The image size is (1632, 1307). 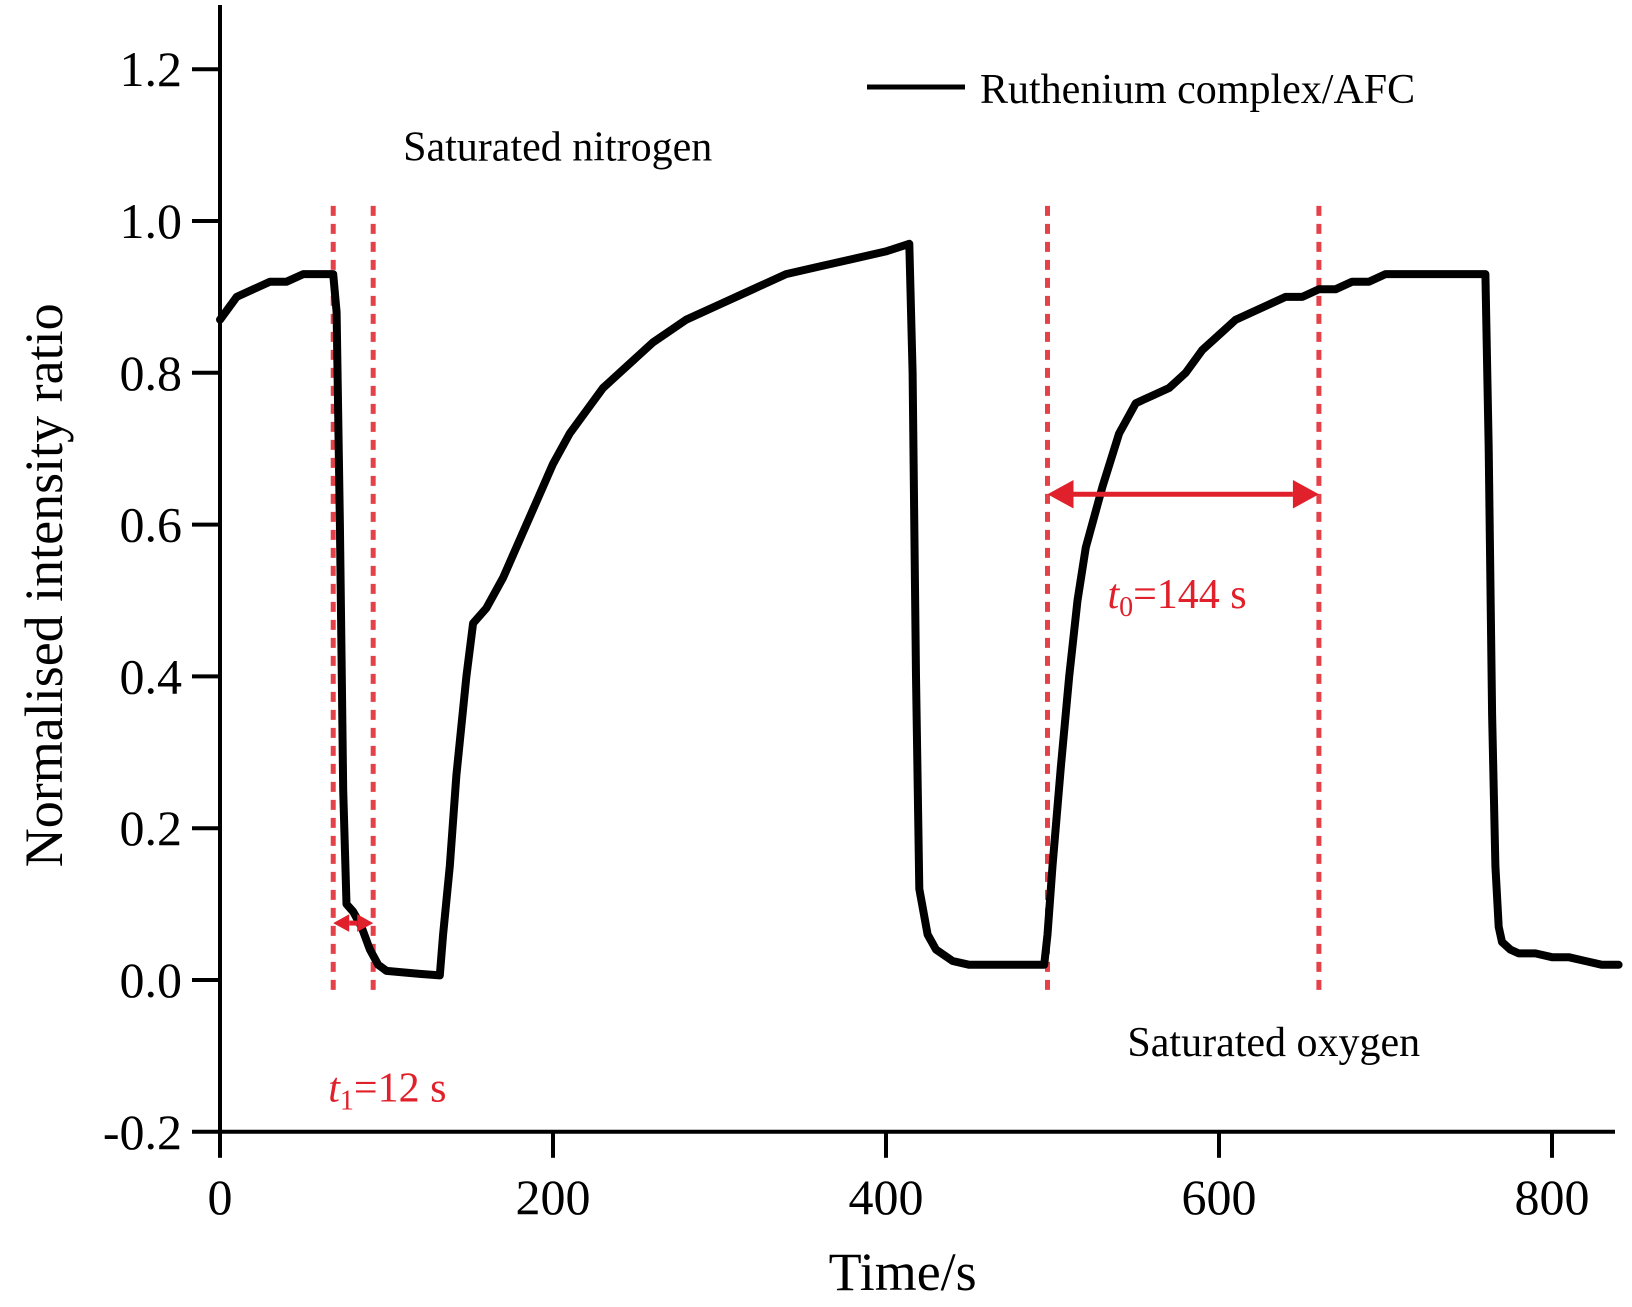 What do you see at coordinates (151, 828) in the screenshot?
I see `y-tick-label: 0.2` at bounding box center [151, 828].